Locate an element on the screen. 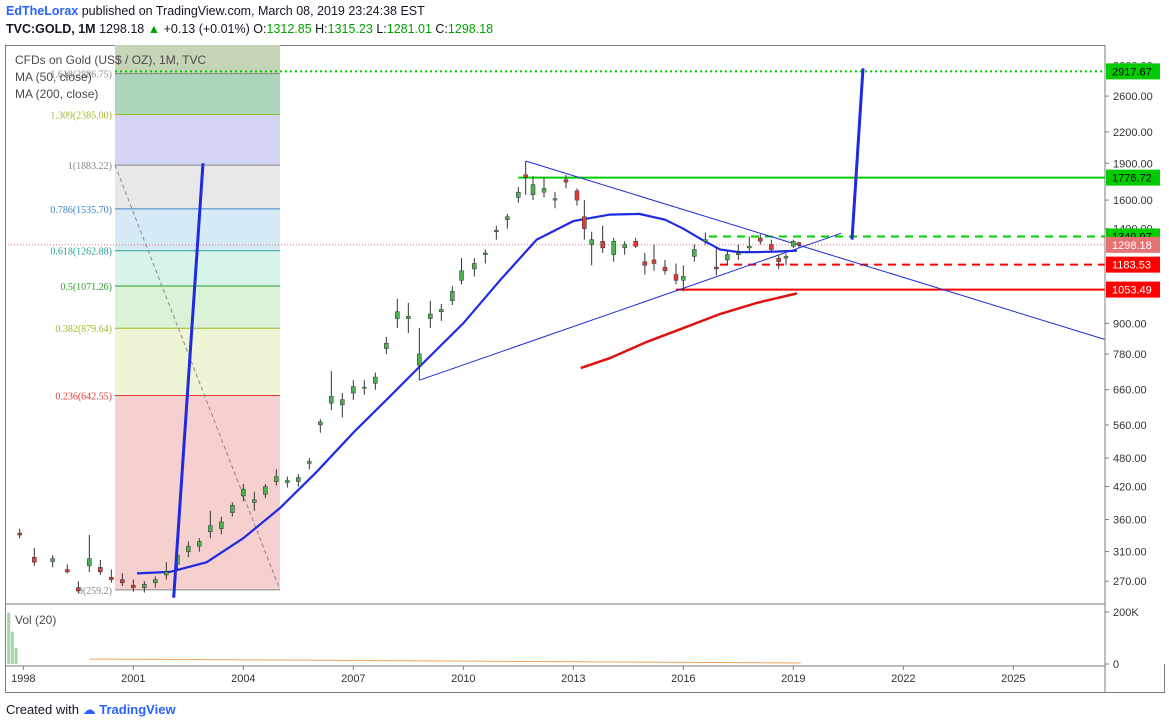 The height and width of the screenshot is (728, 1169). x-tick-label-2: 2004 is located at coordinates (243, 679).